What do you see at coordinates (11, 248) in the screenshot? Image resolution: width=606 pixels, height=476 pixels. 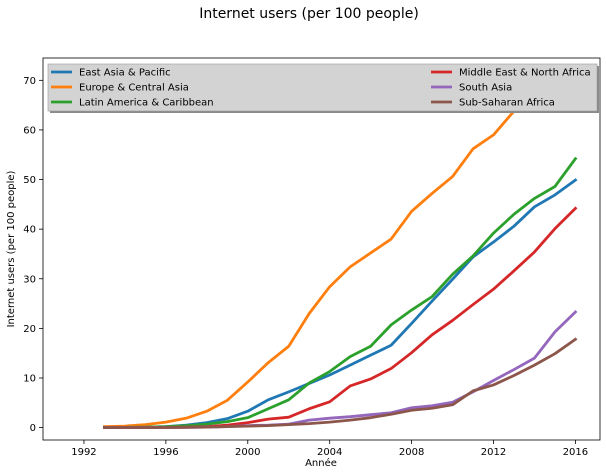 I see `y-axis-label: Internet users (per 100 people)` at bounding box center [11, 248].